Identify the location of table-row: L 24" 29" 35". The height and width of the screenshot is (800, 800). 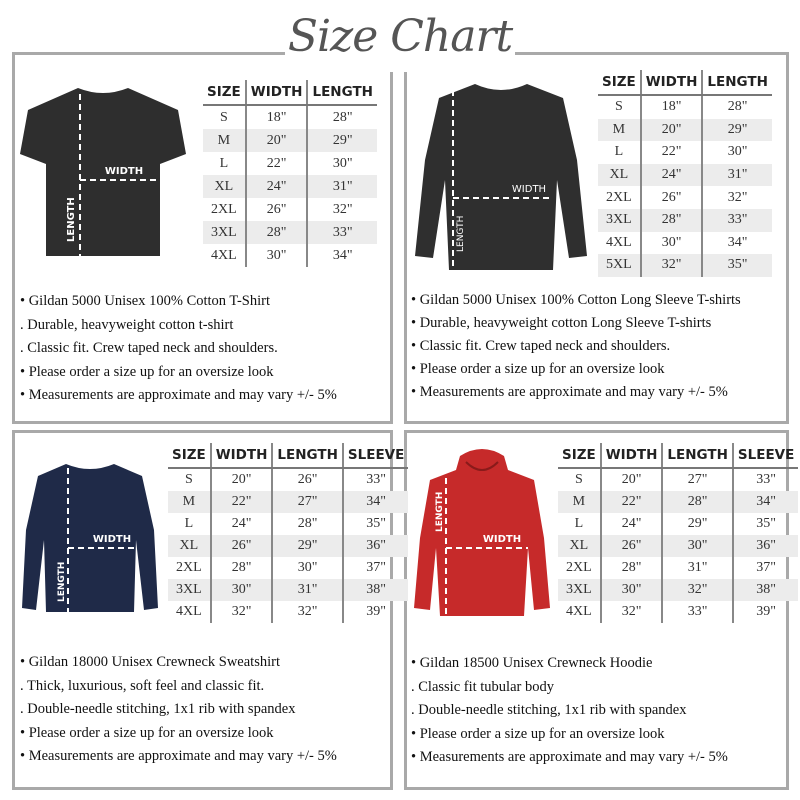
(678, 524).